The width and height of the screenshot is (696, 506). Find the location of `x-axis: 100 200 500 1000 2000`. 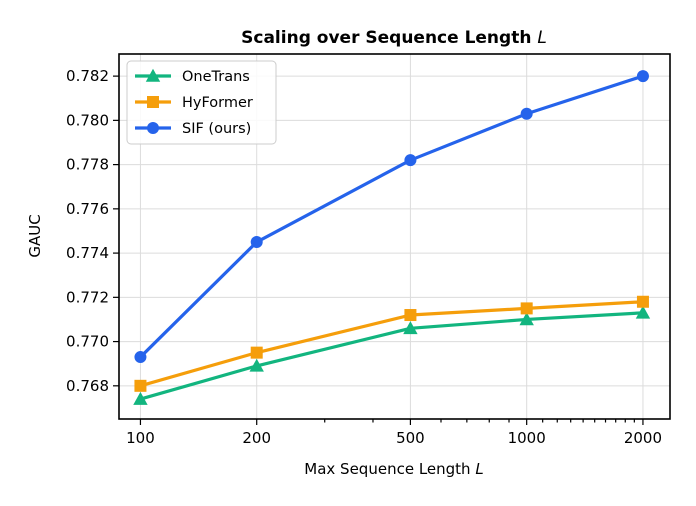

x-axis: 100 200 500 1000 2000 is located at coordinates (394, 433).